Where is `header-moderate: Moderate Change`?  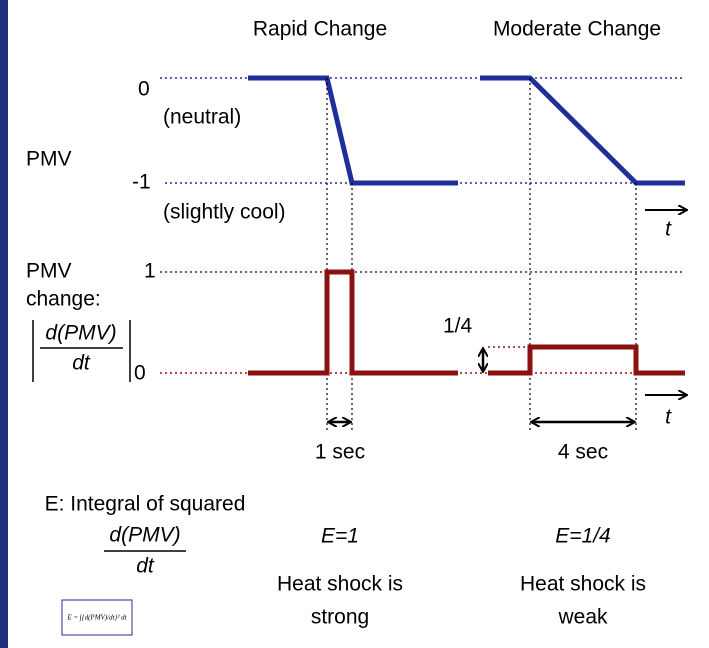 header-moderate: Moderate Change is located at coordinates (577, 29).